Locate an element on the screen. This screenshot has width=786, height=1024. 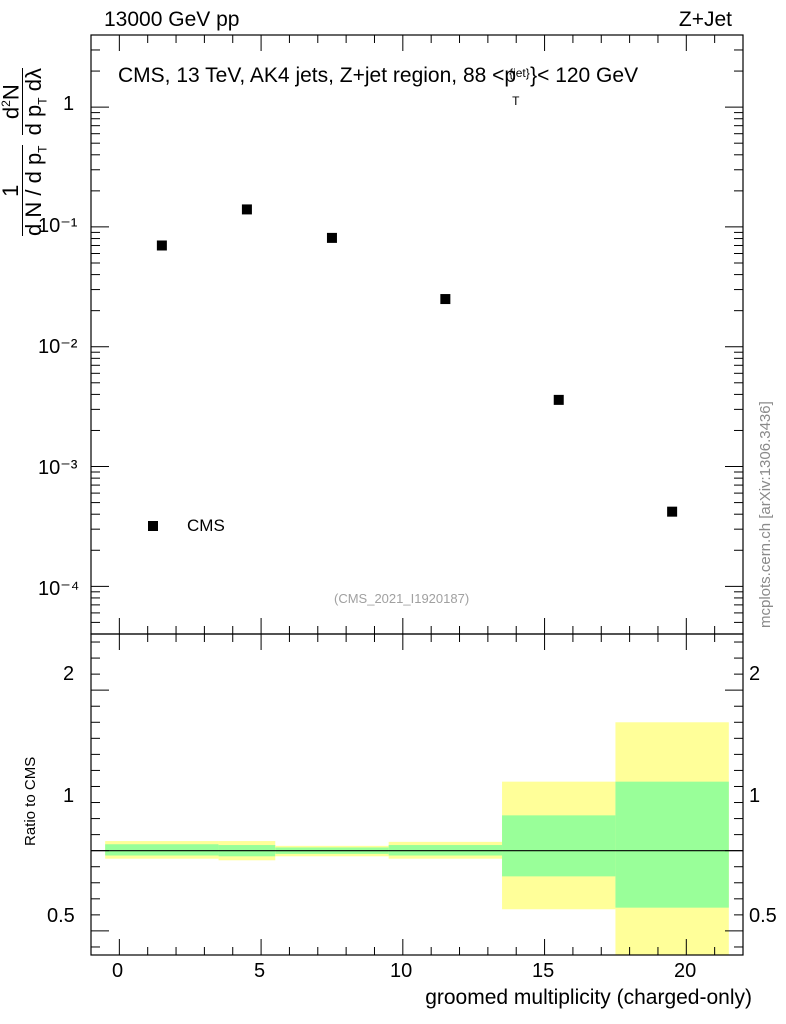
energy-label: 13000 GeV pp is located at coordinates (172, 19).